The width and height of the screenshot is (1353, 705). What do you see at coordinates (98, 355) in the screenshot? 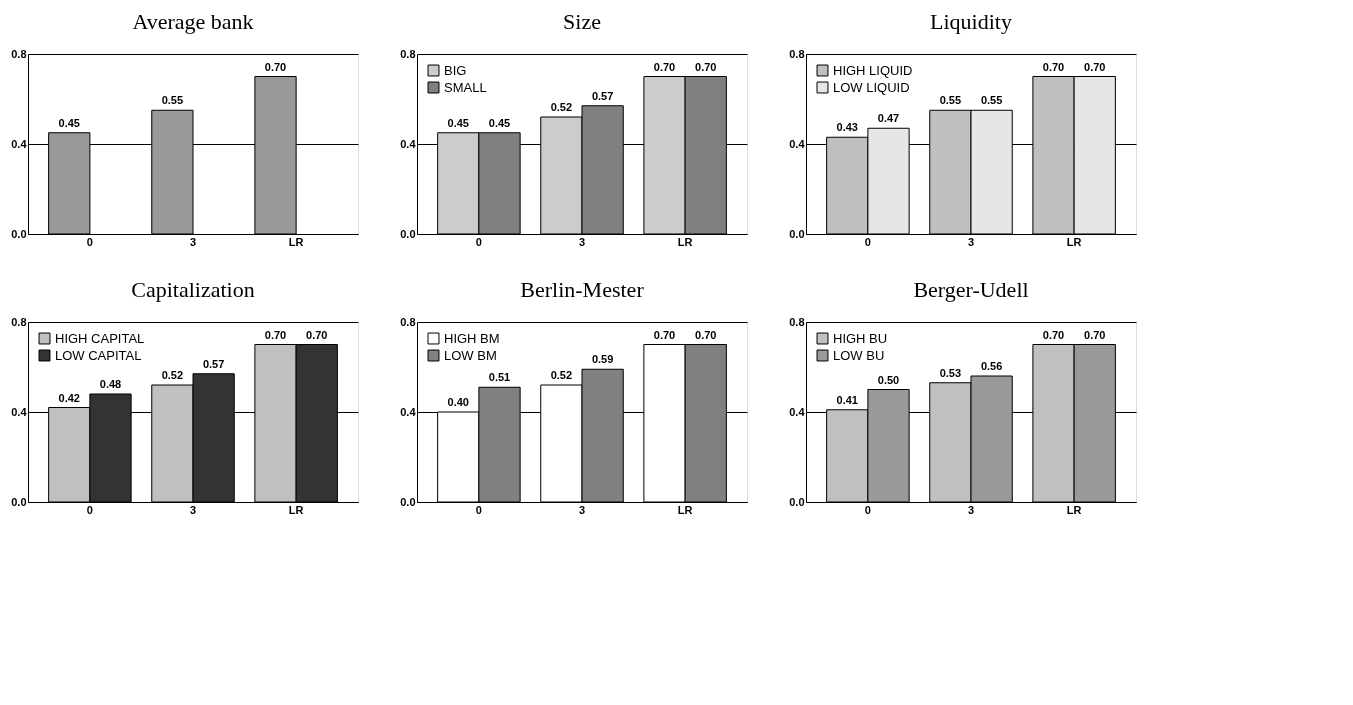
I see `legend-label: LOW CAPITAL` at bounding box center [98, 355].